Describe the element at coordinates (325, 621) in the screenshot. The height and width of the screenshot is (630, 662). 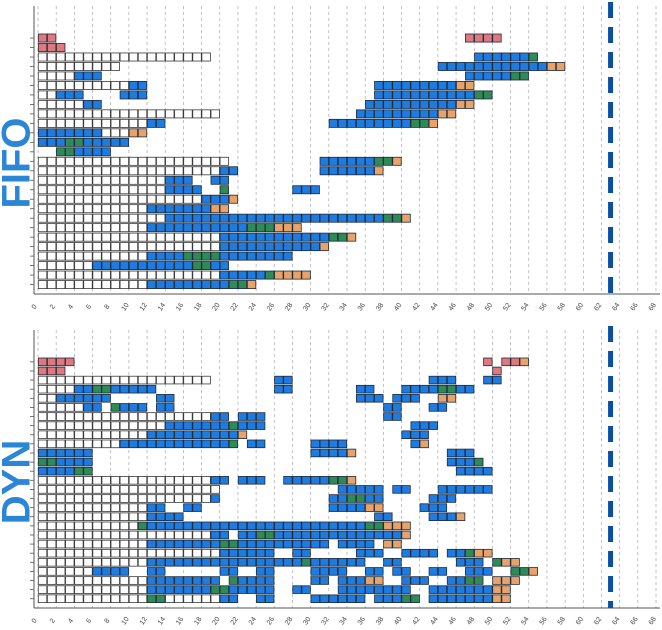
I see `x-tick-label: 32` at that location.